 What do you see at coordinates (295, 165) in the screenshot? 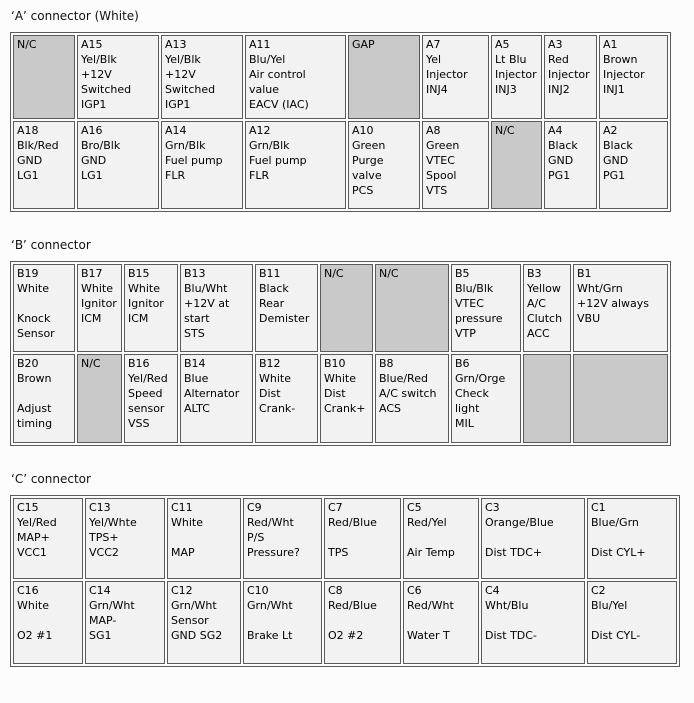
I see `pin-cell-a12: A12 Grn/Blk Fuel pump FLR` at bounding box center [295, 165].